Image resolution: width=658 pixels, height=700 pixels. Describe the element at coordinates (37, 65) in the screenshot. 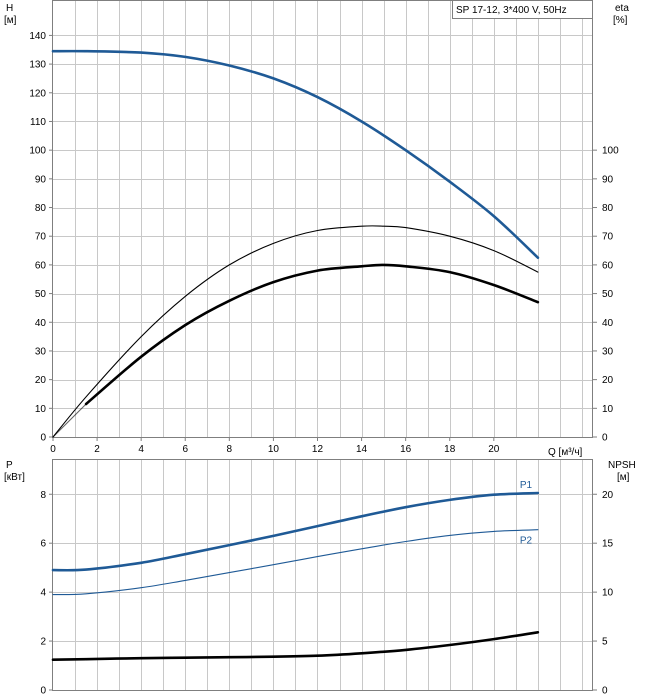

I see `left-tick-label: 130` at that location.